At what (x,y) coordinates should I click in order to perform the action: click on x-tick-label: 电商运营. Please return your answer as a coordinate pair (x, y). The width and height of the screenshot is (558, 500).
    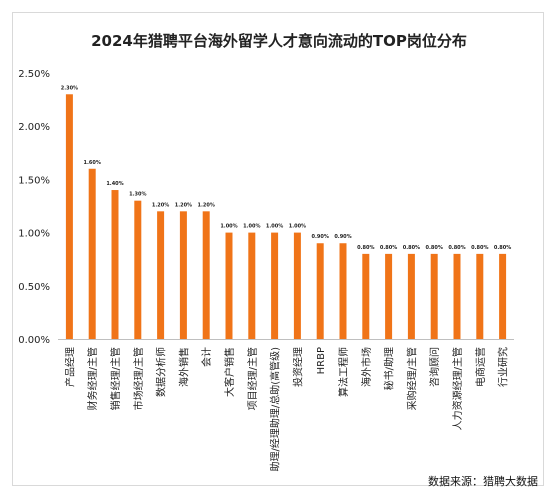
    Looking at the image, I should click on (480, 367).